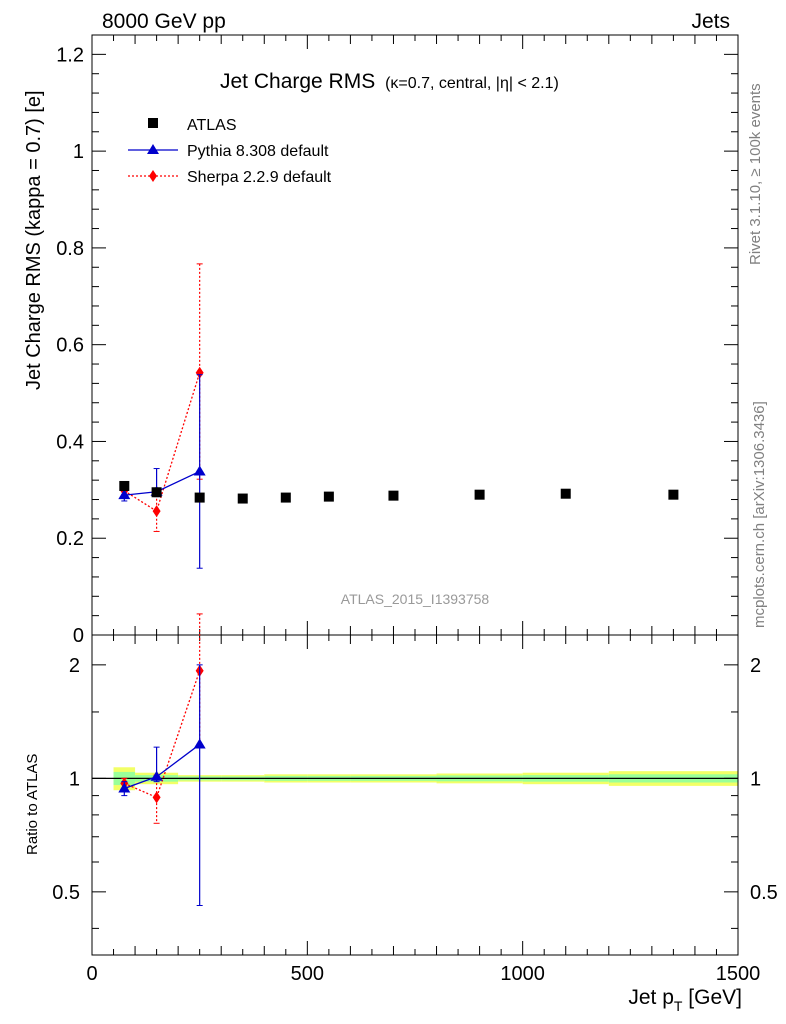 The width and height of the screenshot is (786, 1024). Describe the element at coordinates (307, 974) in the screenshot. I see `x-tick-label: 500` at that location.